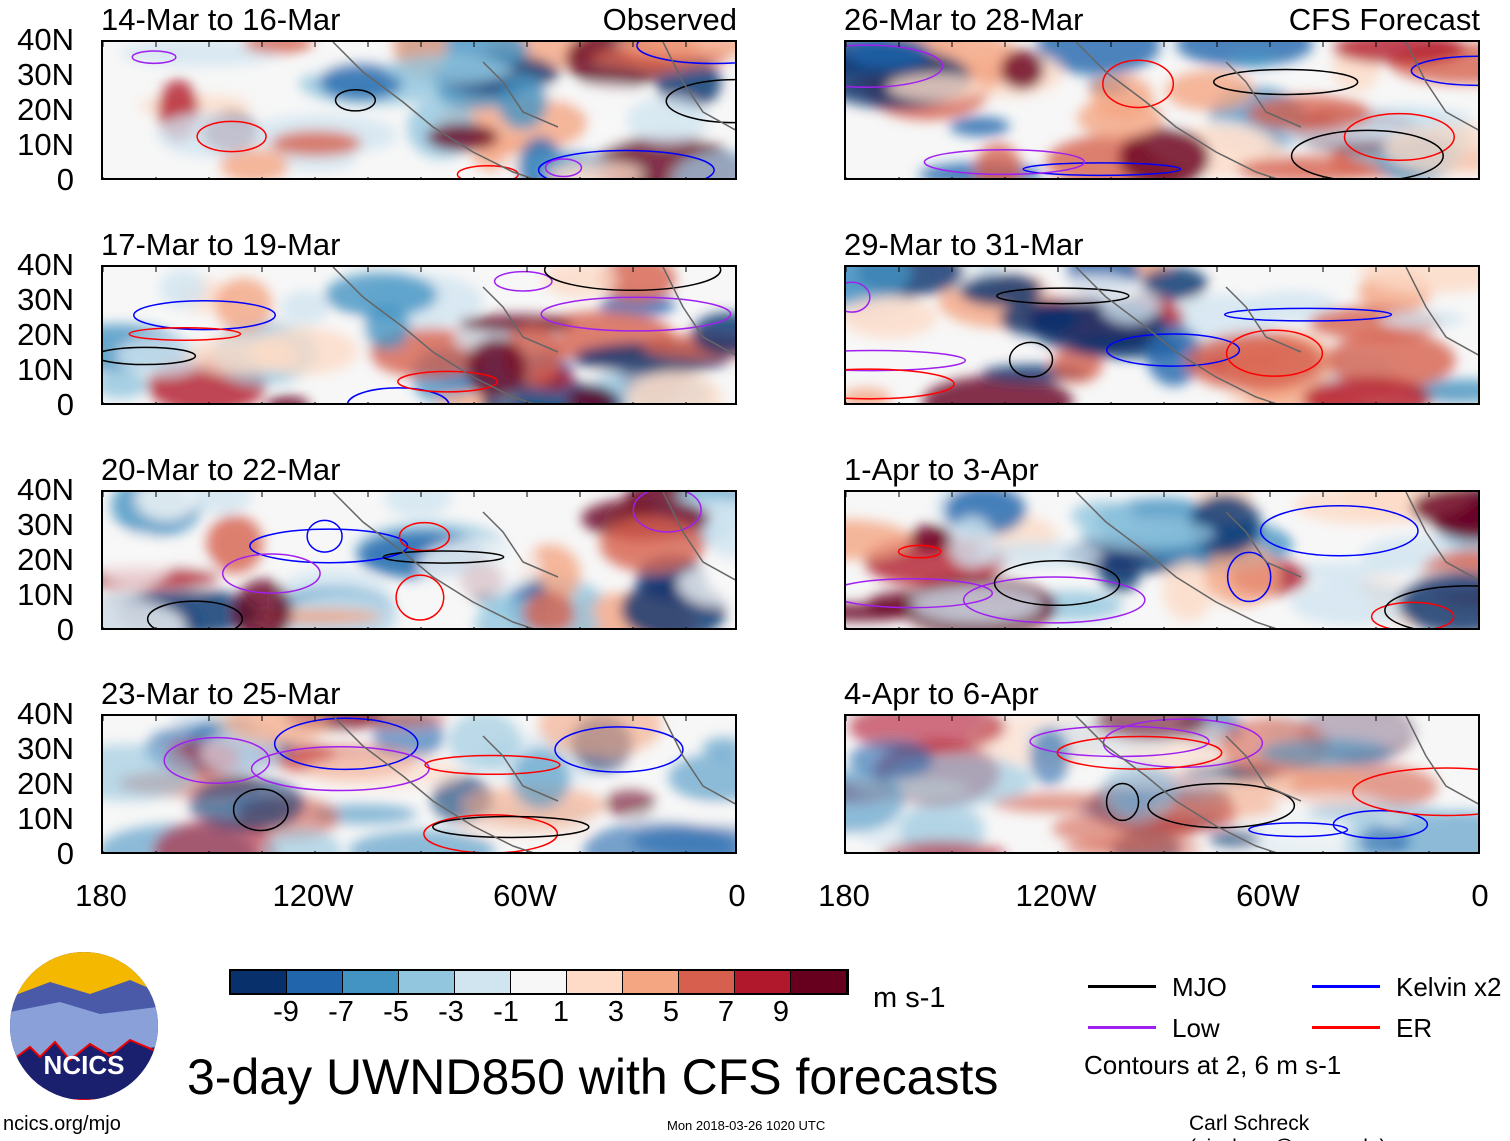 The width and height of the screenshot is (1510, 1141). Describe the element at coordinates (101, 895) in the screenshot. I see `x-tick-label: 180` at that location.